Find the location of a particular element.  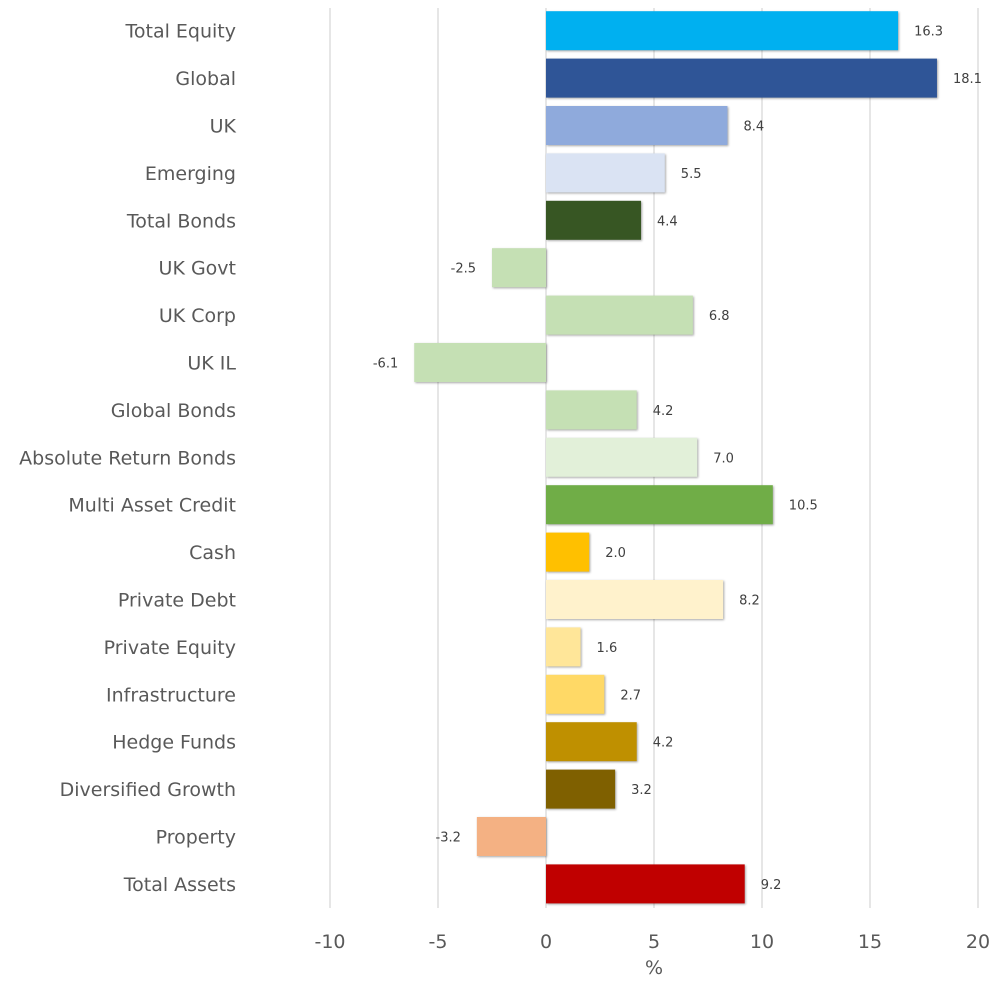

data-label: 4.4 is located at coordinates (667, 221).